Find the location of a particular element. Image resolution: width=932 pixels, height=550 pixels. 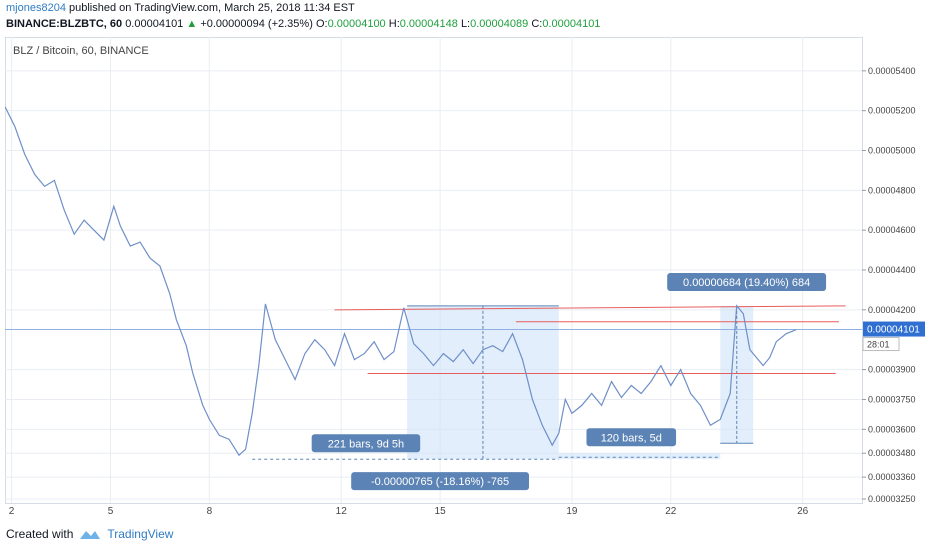

y-tick-label: 0.00004200 is located at coordinates (892, 310).